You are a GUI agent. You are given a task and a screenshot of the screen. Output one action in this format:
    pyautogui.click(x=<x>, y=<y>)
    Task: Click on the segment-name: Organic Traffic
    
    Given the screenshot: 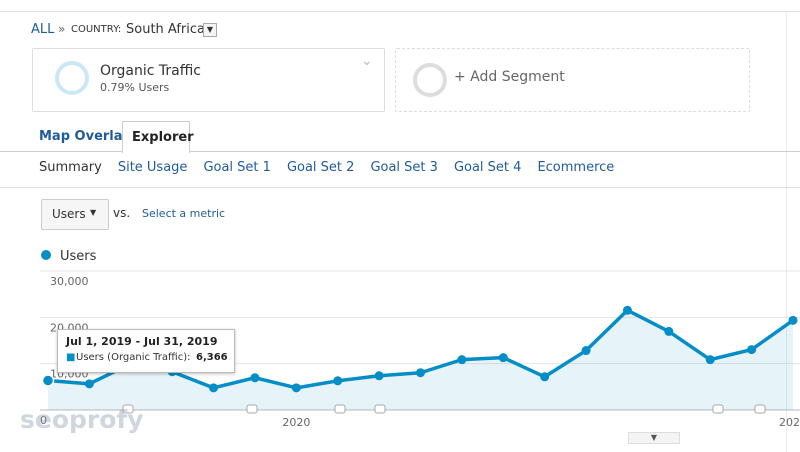 What is the action you would take?
    pyautogui.click(x=150, y=71)
    